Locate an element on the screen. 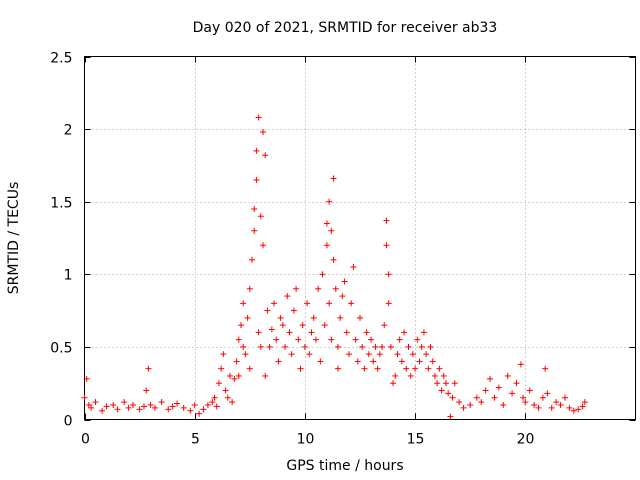  y-tick-label: 1.5 is located at coordinates (61, 204).